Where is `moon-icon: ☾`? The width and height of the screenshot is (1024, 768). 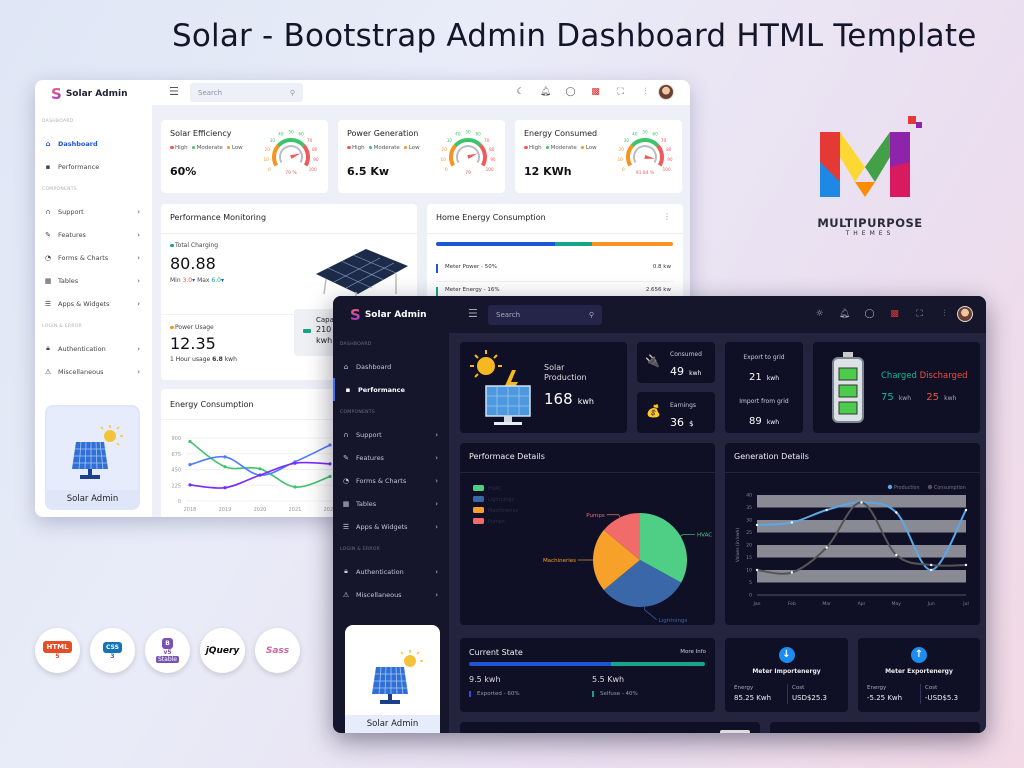
moon-icon: ☾ is located at coordinates (520, 92).